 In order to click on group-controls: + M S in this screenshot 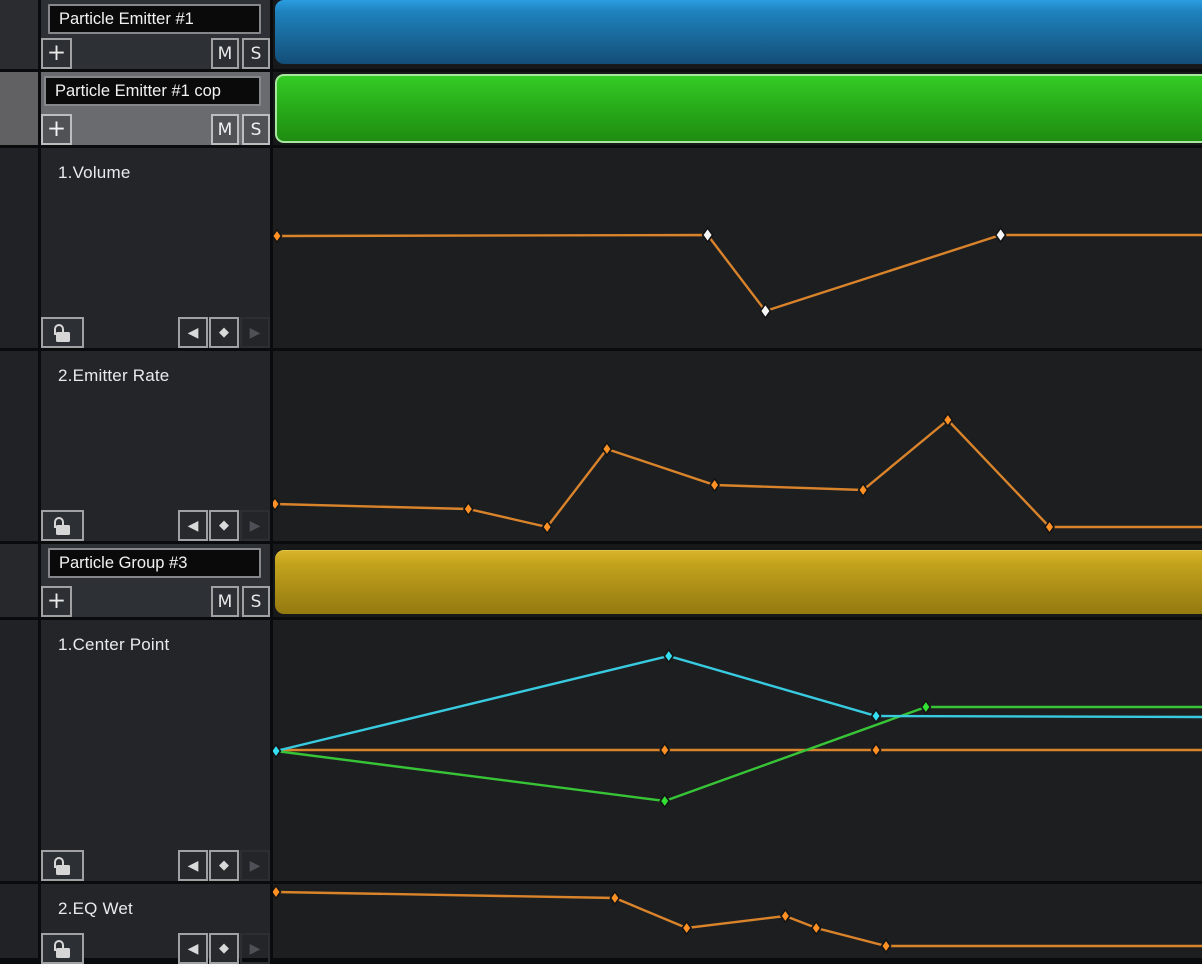, I will do `click(155, 53)`.